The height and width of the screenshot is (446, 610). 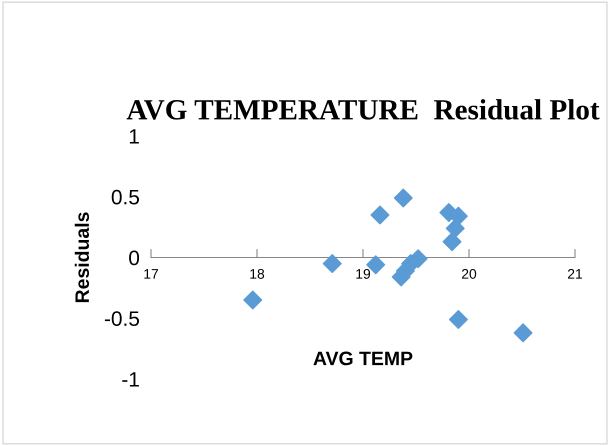 What do you see at coordinates (257, 273) in the screenshot?
I see `x-tick-label: 18` at bounding box center [257, 273].